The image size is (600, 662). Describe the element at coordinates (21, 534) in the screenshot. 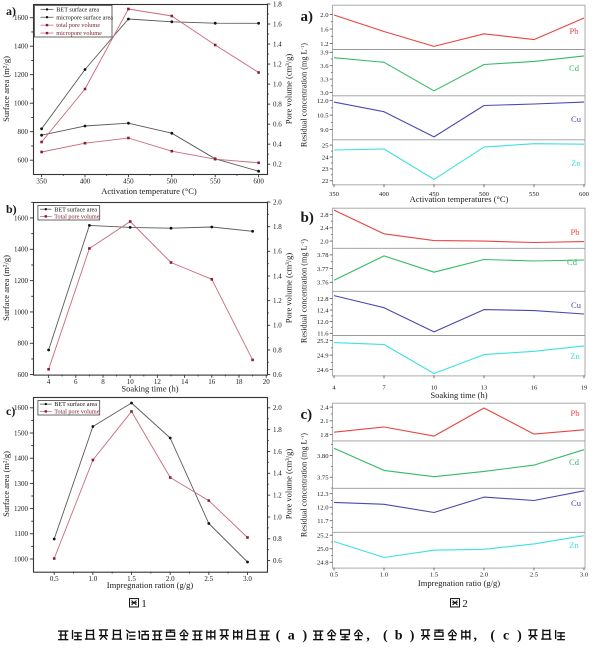

I see `svg-text: 1100` at that location.